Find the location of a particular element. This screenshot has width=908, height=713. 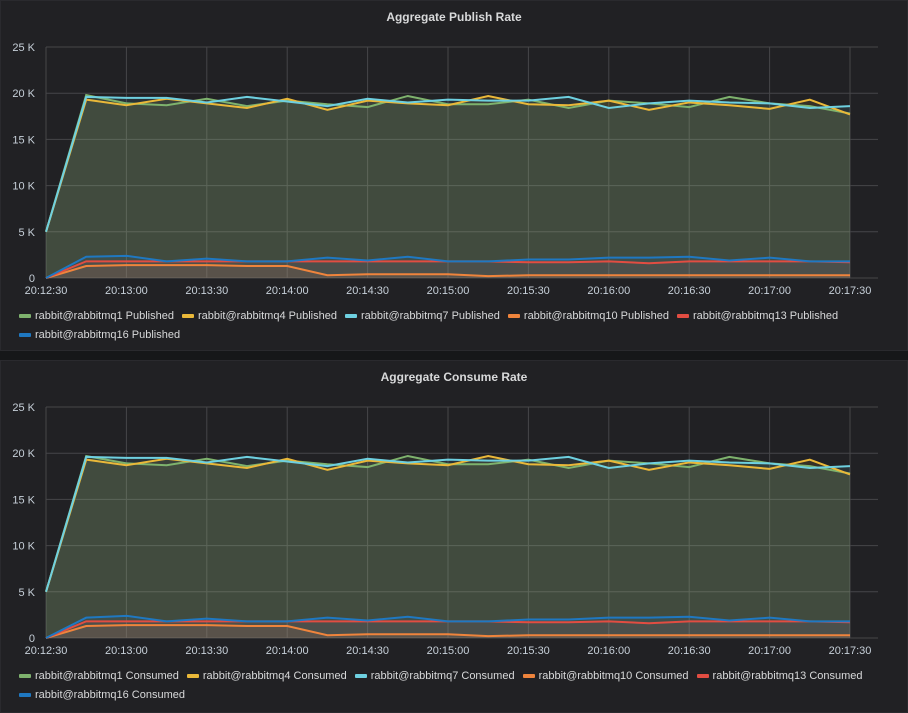

legend-label: rabbit@rabbitmq16 Published is located at coordinates (108, 335).